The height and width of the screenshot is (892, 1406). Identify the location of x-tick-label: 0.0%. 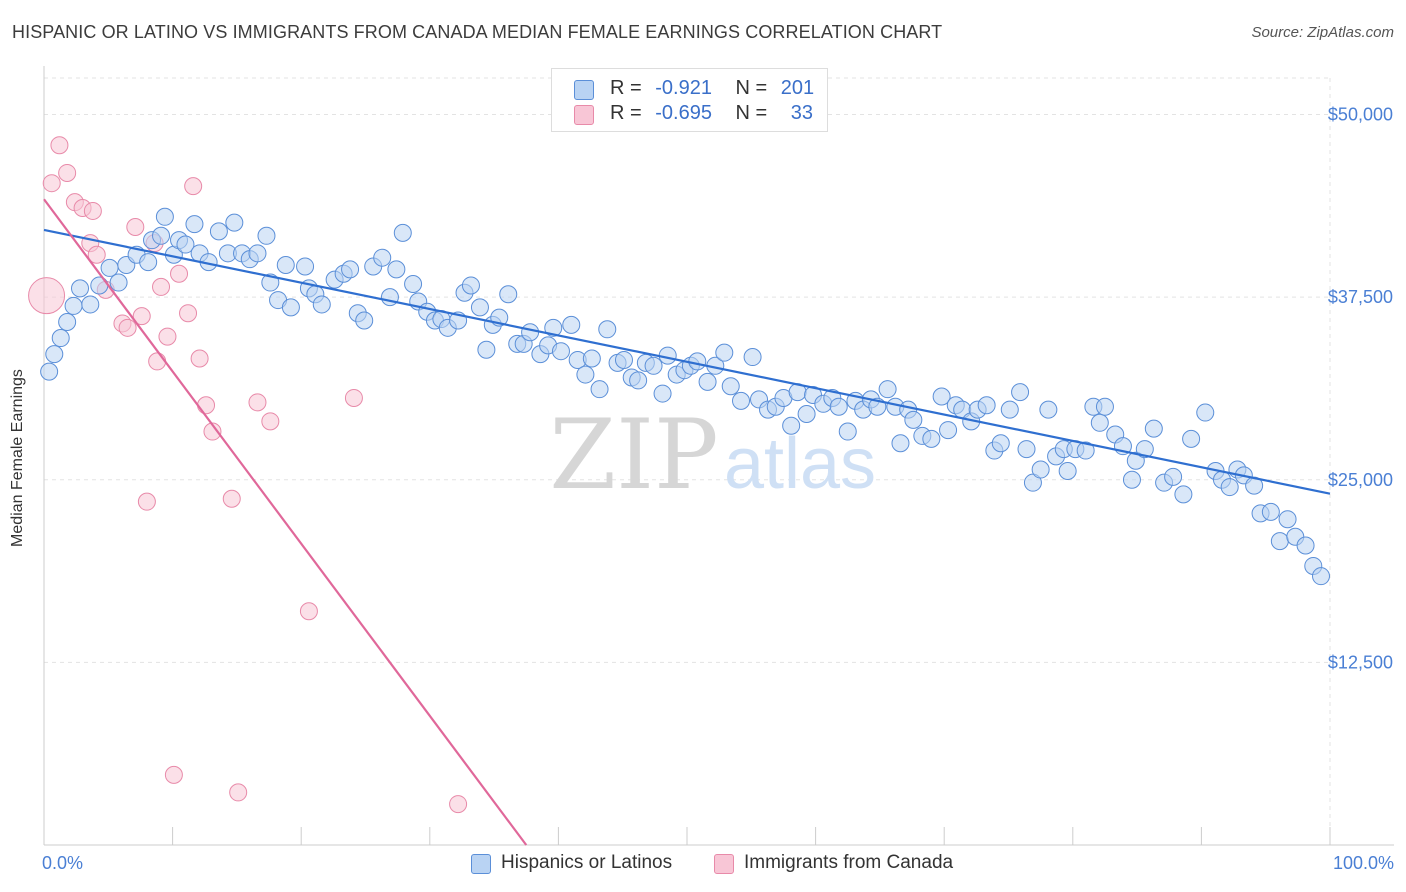
(62, 863).